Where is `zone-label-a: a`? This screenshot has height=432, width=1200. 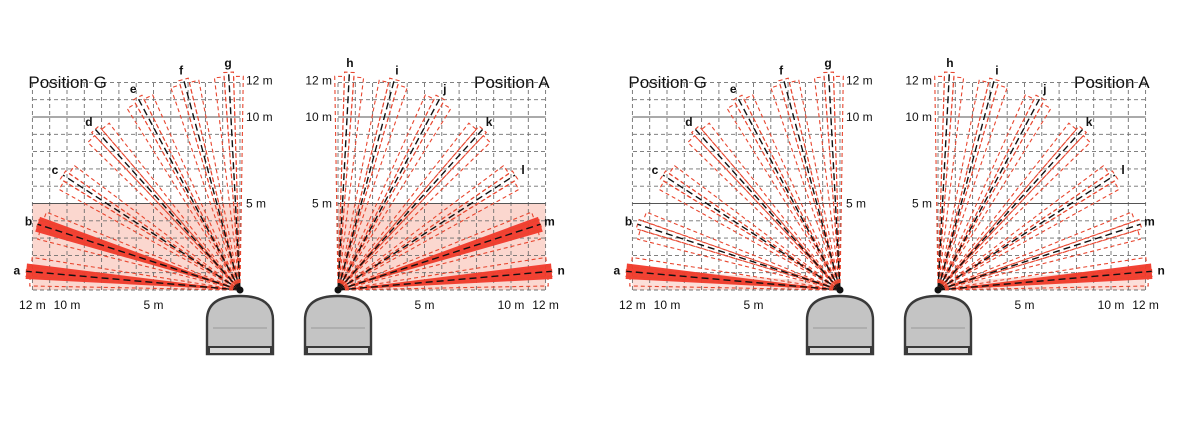
zone-label-a: a is located at coordinates (16, 270).